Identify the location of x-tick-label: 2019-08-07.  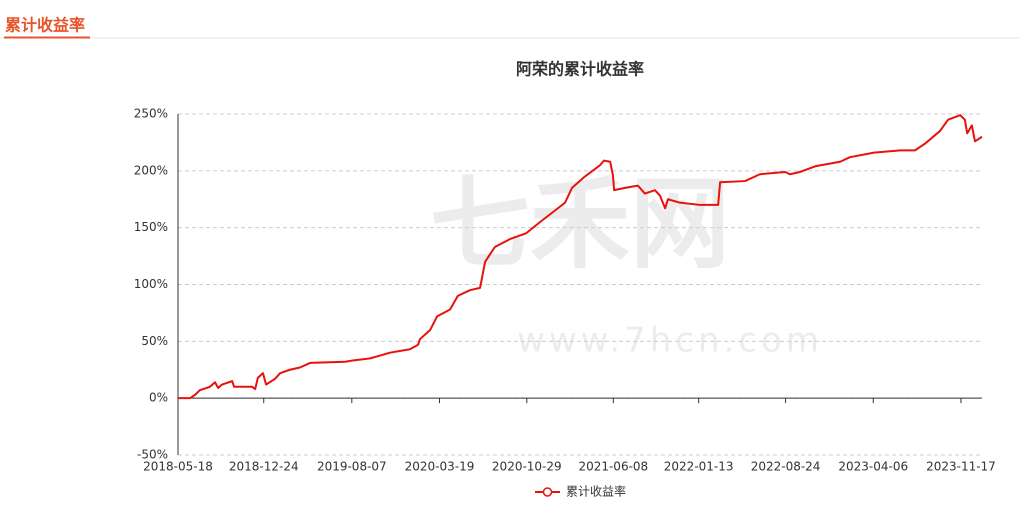
(352, 467).